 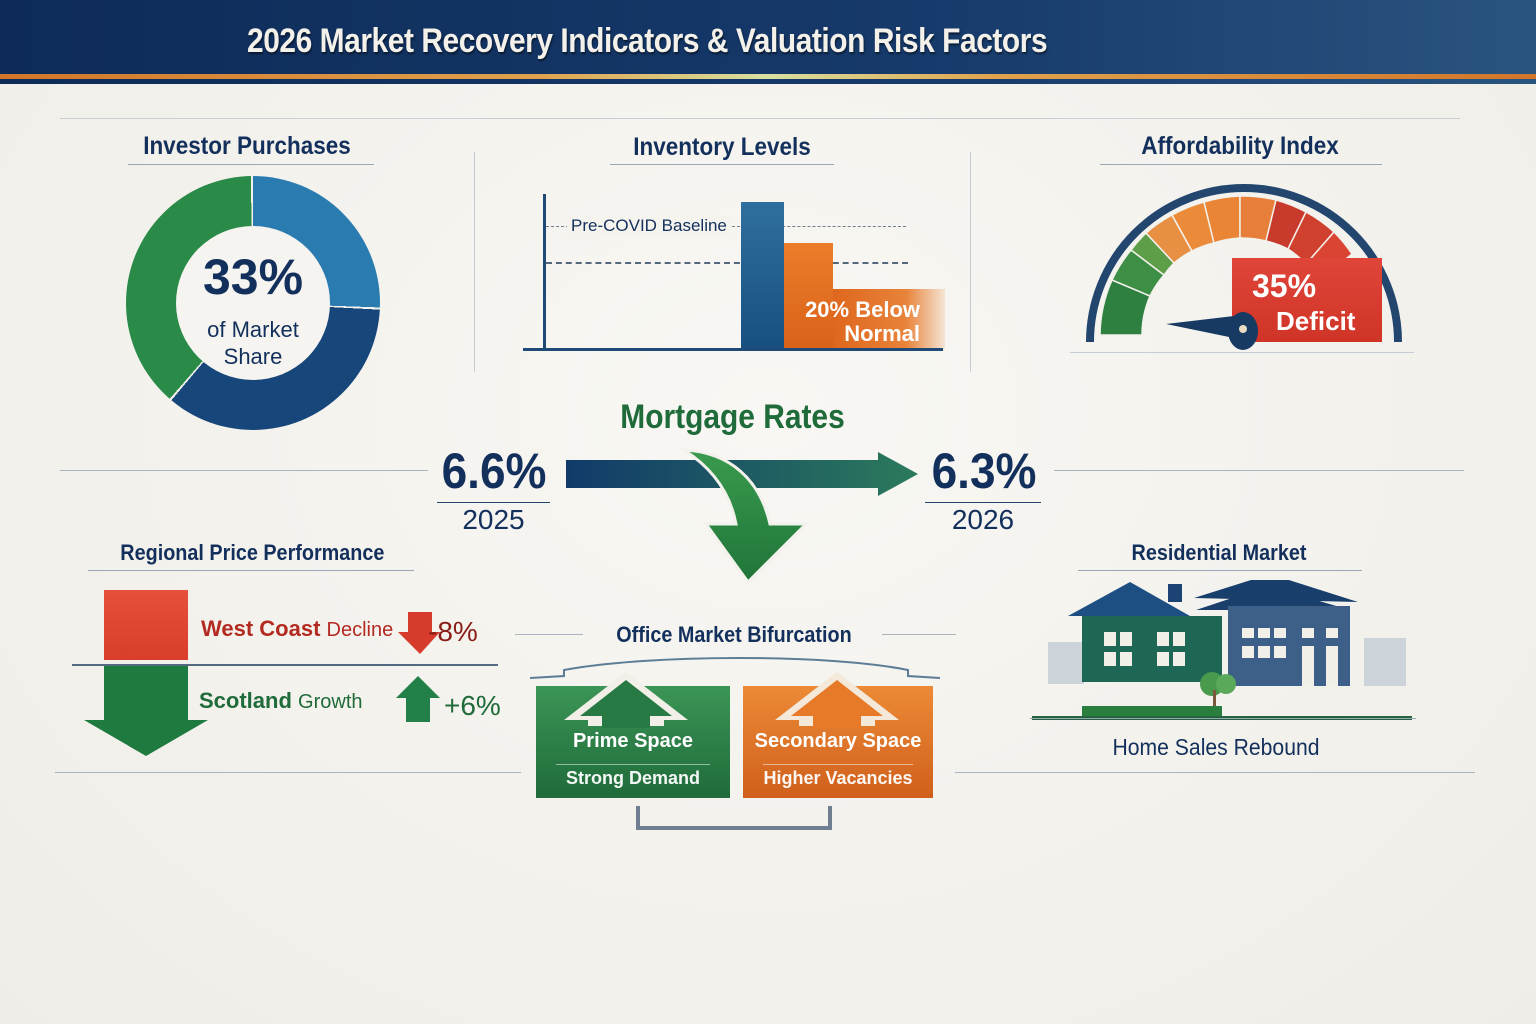 I want to click on panel-title: Residential Market, so click(x=1219, y=552).